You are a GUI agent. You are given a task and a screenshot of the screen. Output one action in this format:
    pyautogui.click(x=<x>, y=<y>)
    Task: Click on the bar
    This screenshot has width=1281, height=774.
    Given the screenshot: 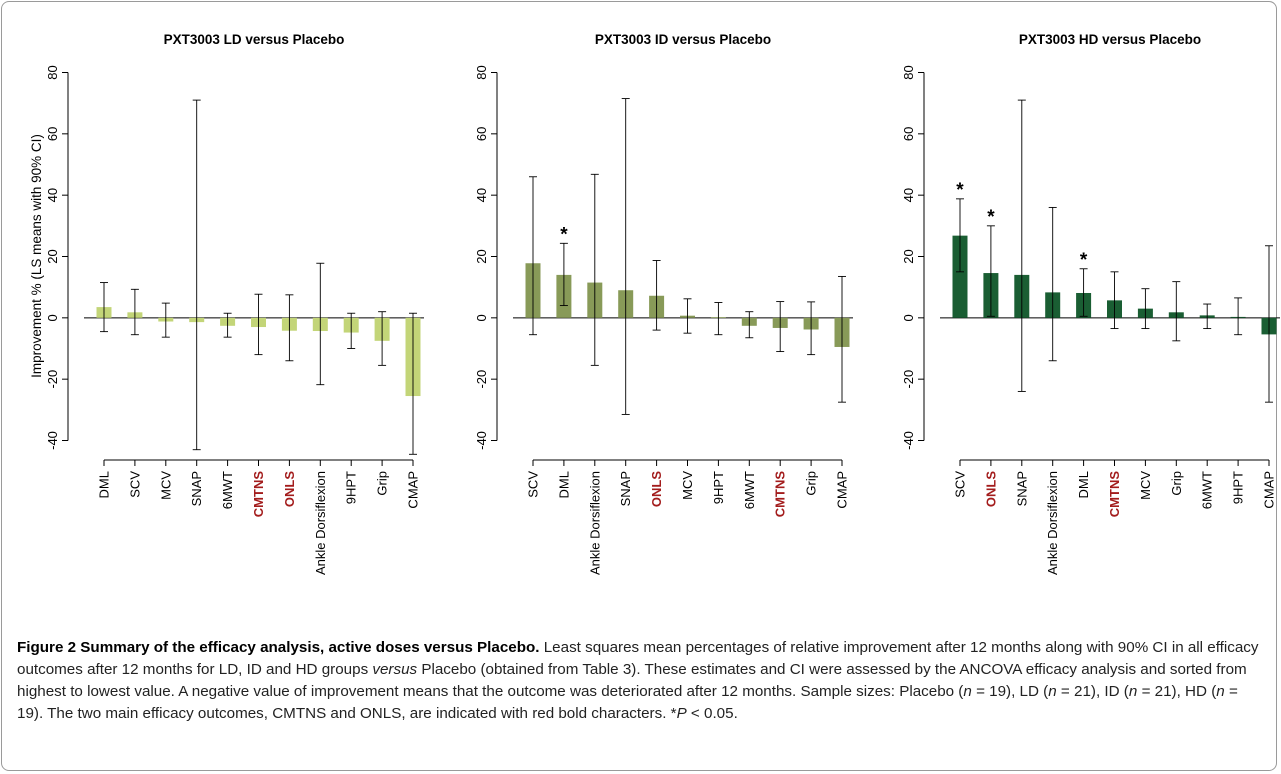 What is the action you would take?
    pyautogui.click(x=960, y=276)
    